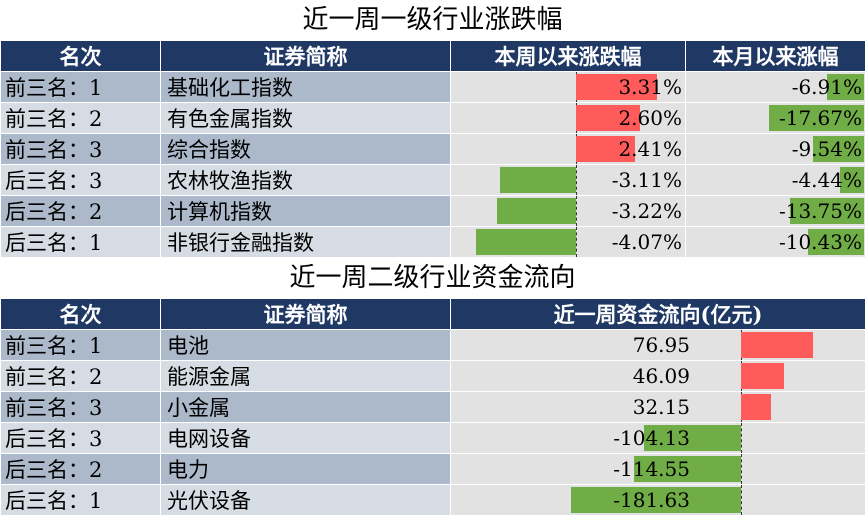 This screenshot has width=865, height=519. I want to click on fund-flow-value: -114.55, so click(651, 469).